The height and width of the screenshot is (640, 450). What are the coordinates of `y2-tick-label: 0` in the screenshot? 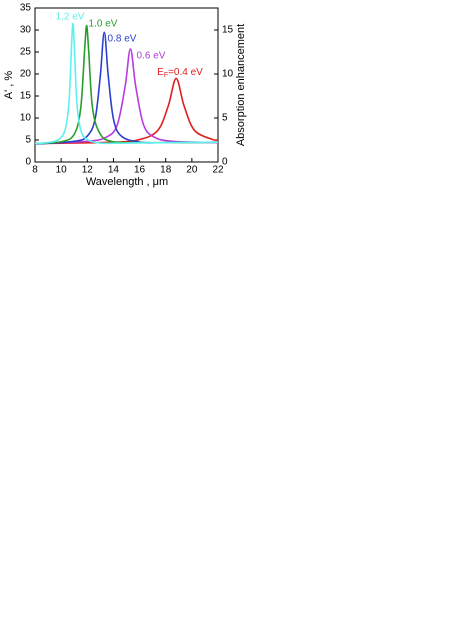 It's located at (225, 162).